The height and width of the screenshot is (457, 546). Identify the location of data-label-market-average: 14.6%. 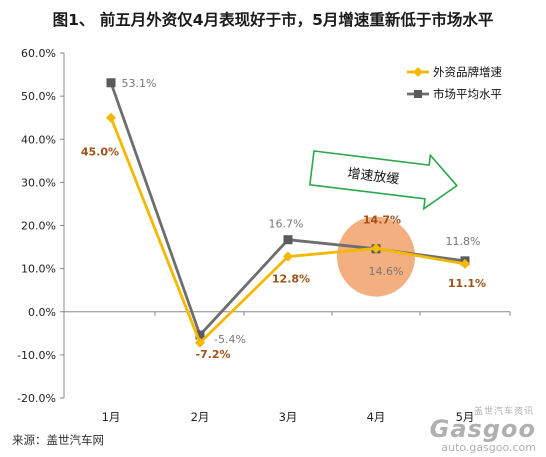
(386, 271).